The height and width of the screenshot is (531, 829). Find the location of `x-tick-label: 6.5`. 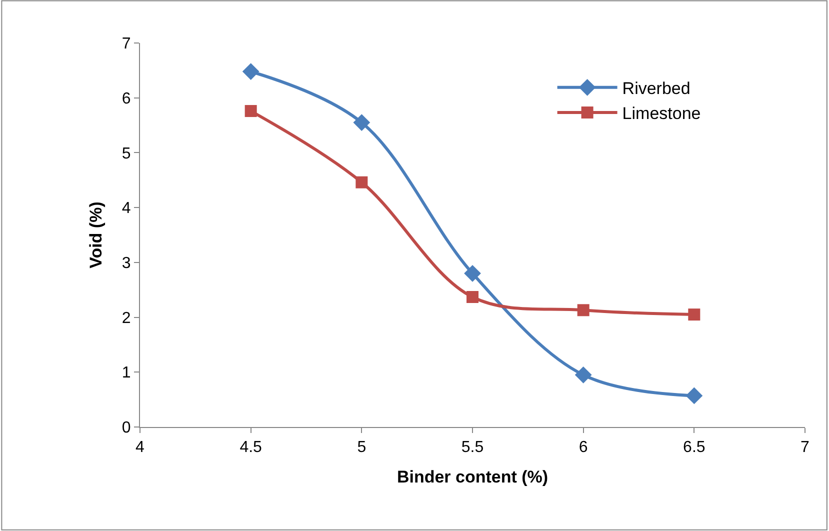

x-tick-label: 6.5 is located at coordinates (694, 447).